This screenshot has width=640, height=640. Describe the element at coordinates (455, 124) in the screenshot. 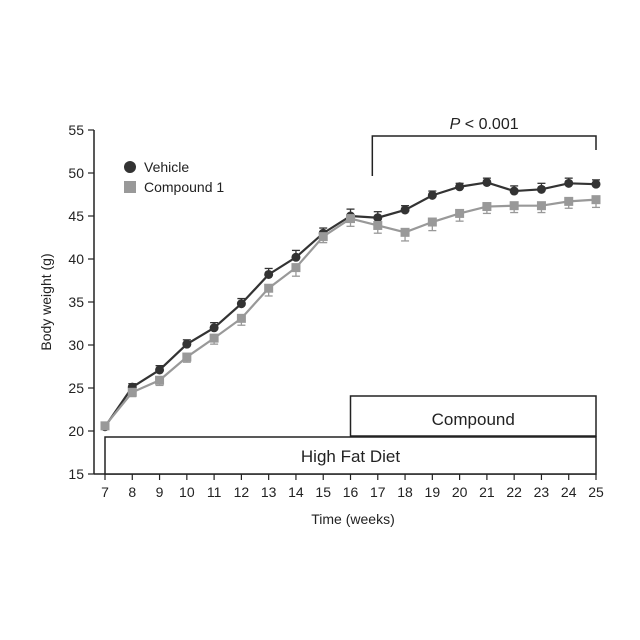

I see `p-symbol: P` at that location.